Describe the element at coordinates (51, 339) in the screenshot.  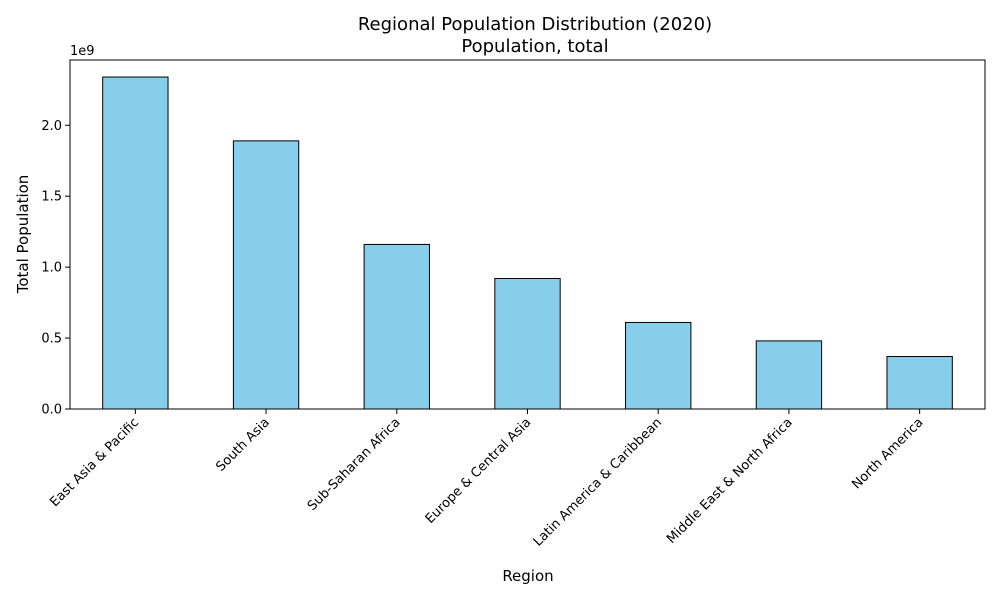
I see `y-tick-label: 0.5` at that location.